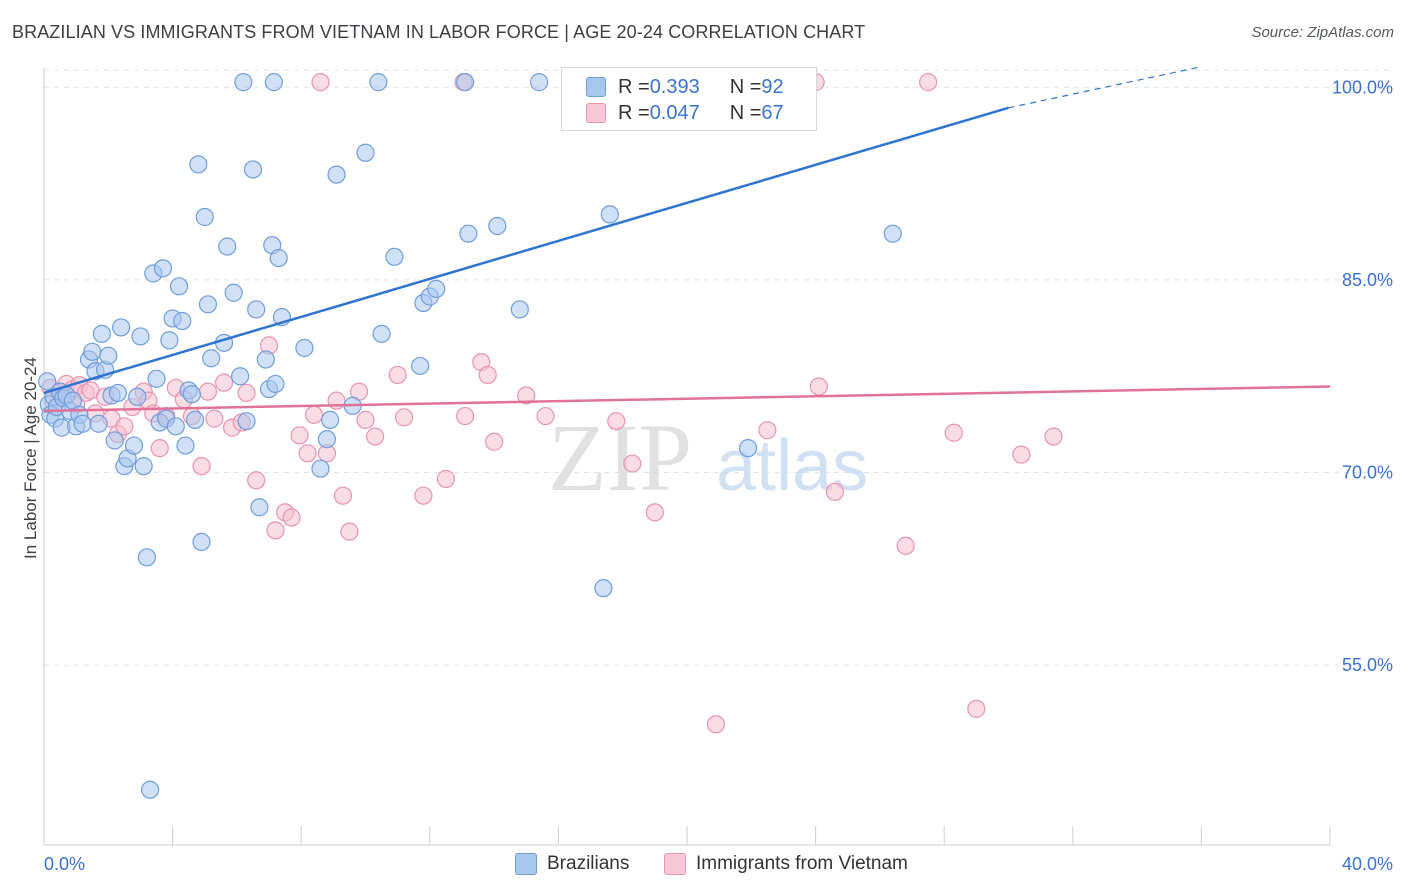 This screenshot has height=892, width=1406. I want to click on legend-n-value: 92, so click(772, 86).